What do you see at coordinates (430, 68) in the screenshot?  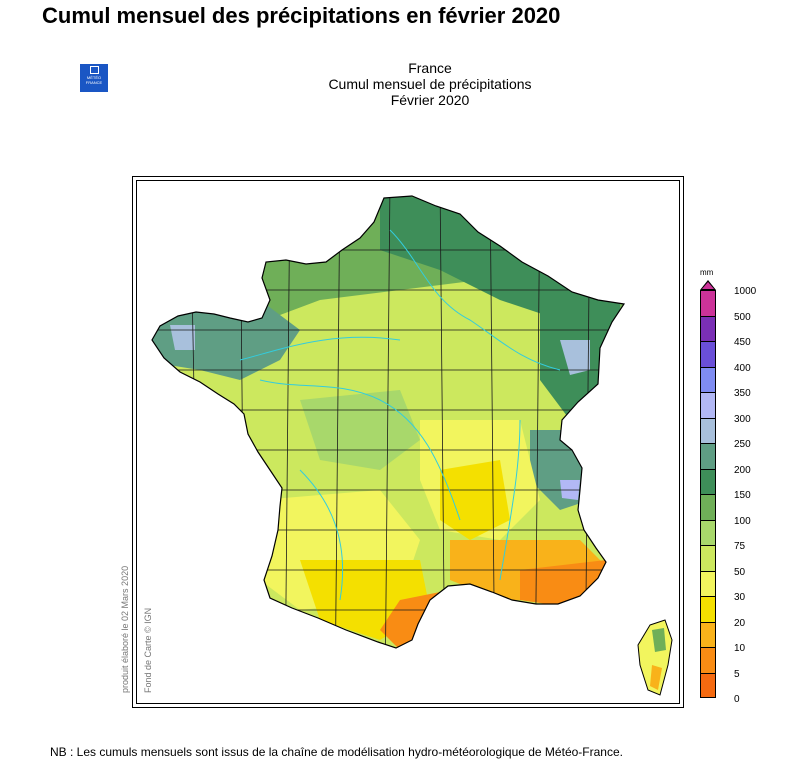 I see `map-heading-country: France` at bounding box center [430, 68].